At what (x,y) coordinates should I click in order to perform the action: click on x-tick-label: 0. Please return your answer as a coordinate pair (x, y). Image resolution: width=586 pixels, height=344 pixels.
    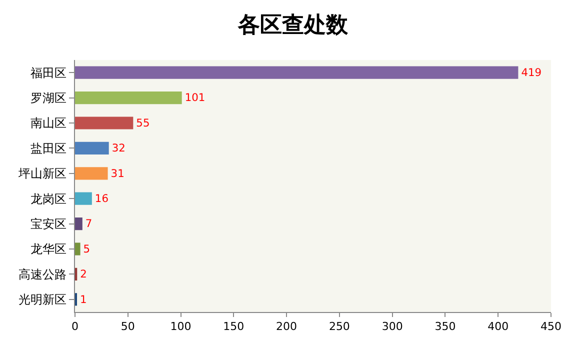
    Looking at the image, I should click on (75, 327).